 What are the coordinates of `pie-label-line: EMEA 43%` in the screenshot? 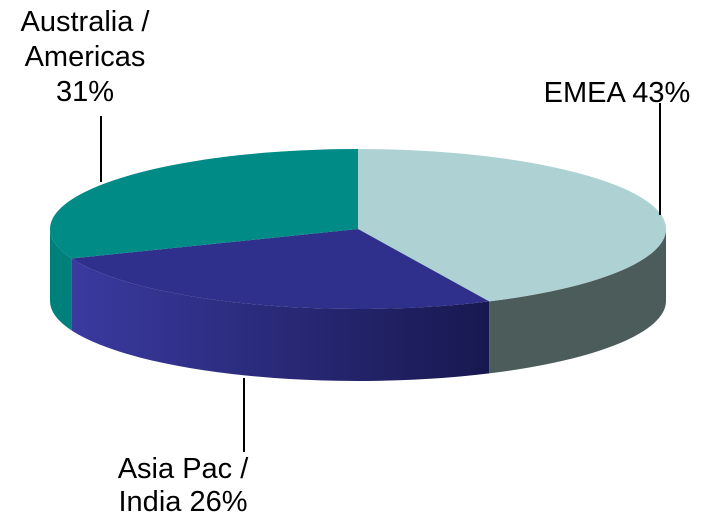 It's located at (617, 93).